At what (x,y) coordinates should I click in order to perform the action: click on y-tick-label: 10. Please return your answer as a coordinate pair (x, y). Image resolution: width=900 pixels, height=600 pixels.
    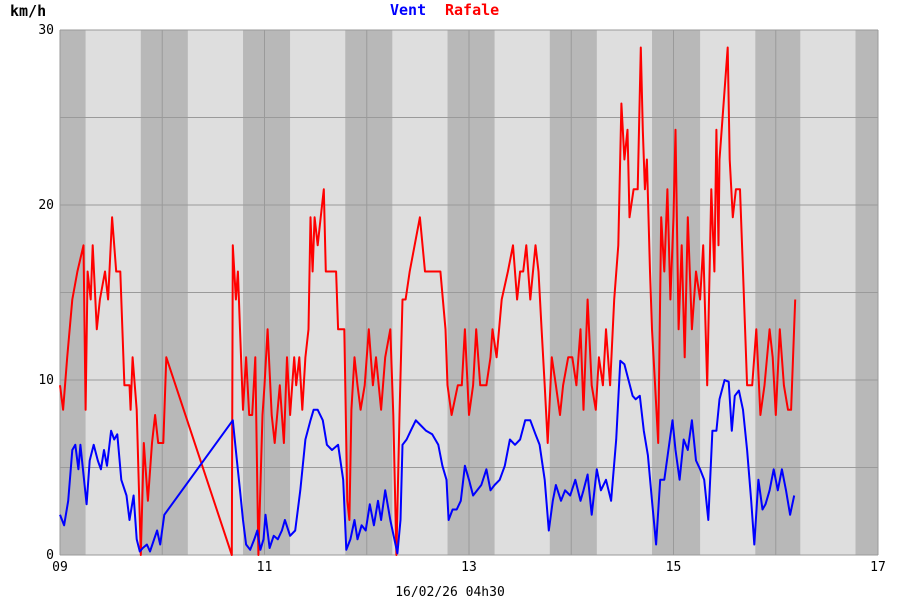
    Looking at the image, I should click on (46, 380).